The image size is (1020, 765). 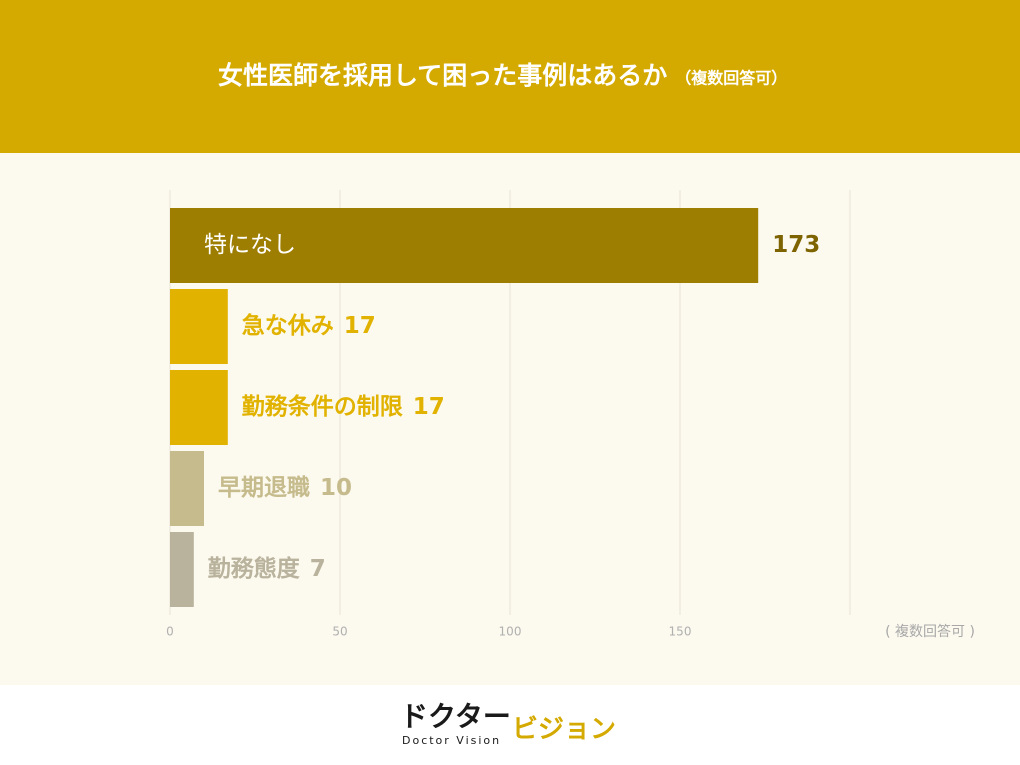 I want to click on value-label: 173, so click(x=796, y=245).